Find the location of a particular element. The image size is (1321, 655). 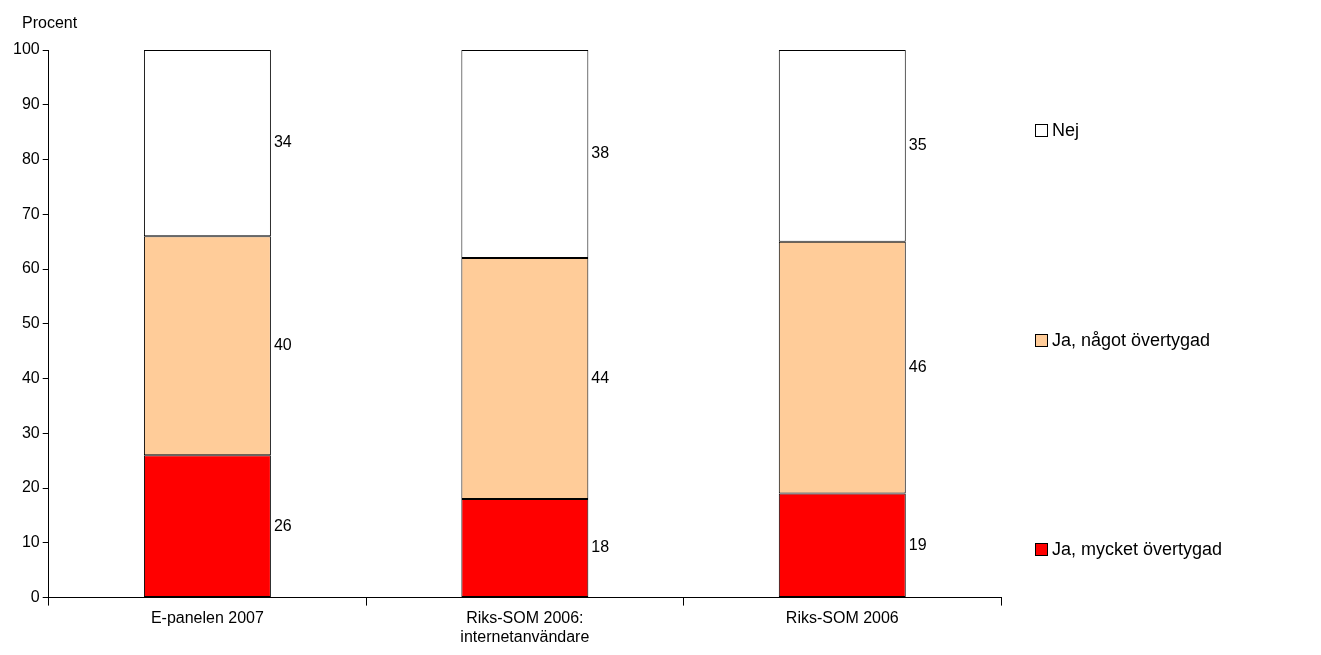

y-axis-title: Procent is located at coordinates (50, 23).